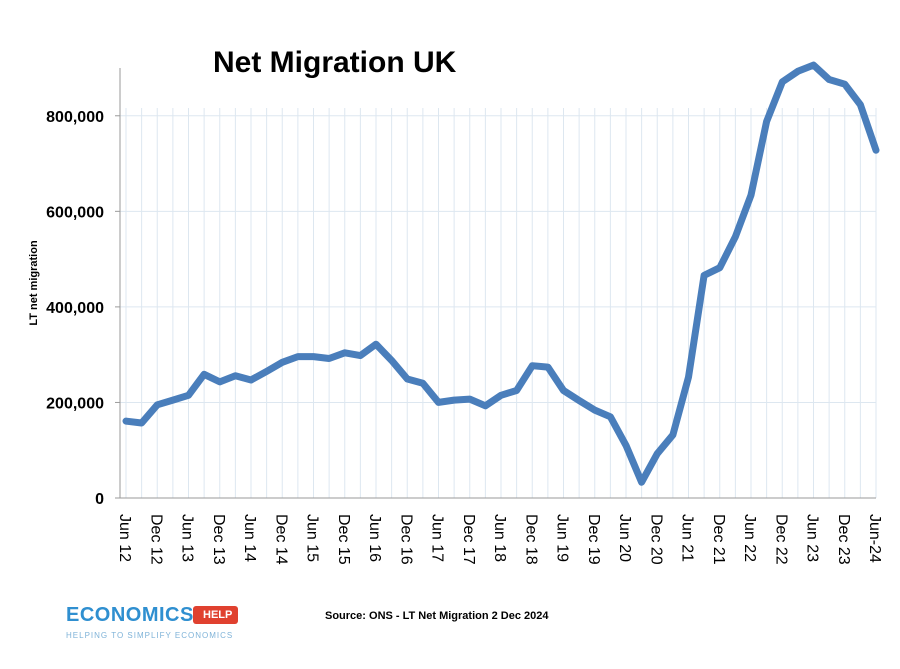 This screenshot has width=900, height=669. What do you see at coordinates (155, 539) in the screenshot?
I see `x-tick-label: Dec 12` at bounding box center [155, 539].